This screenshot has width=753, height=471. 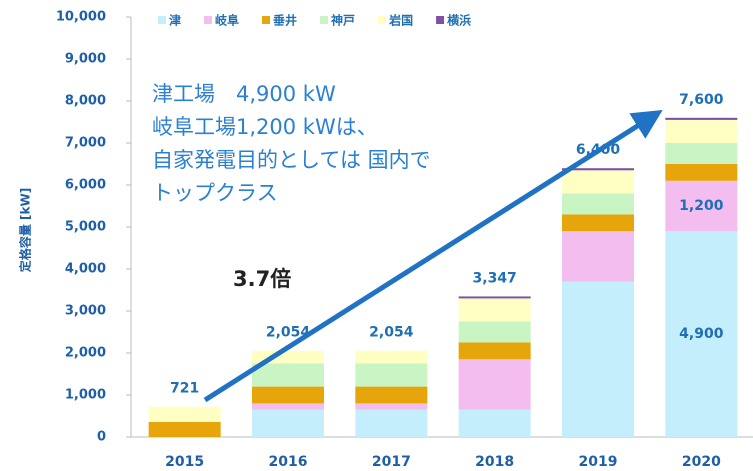 What do you see at coordinates (85, 353) in the screenshot?
I see `y-tick-label: 2,000` at bounding box center [85, 353].